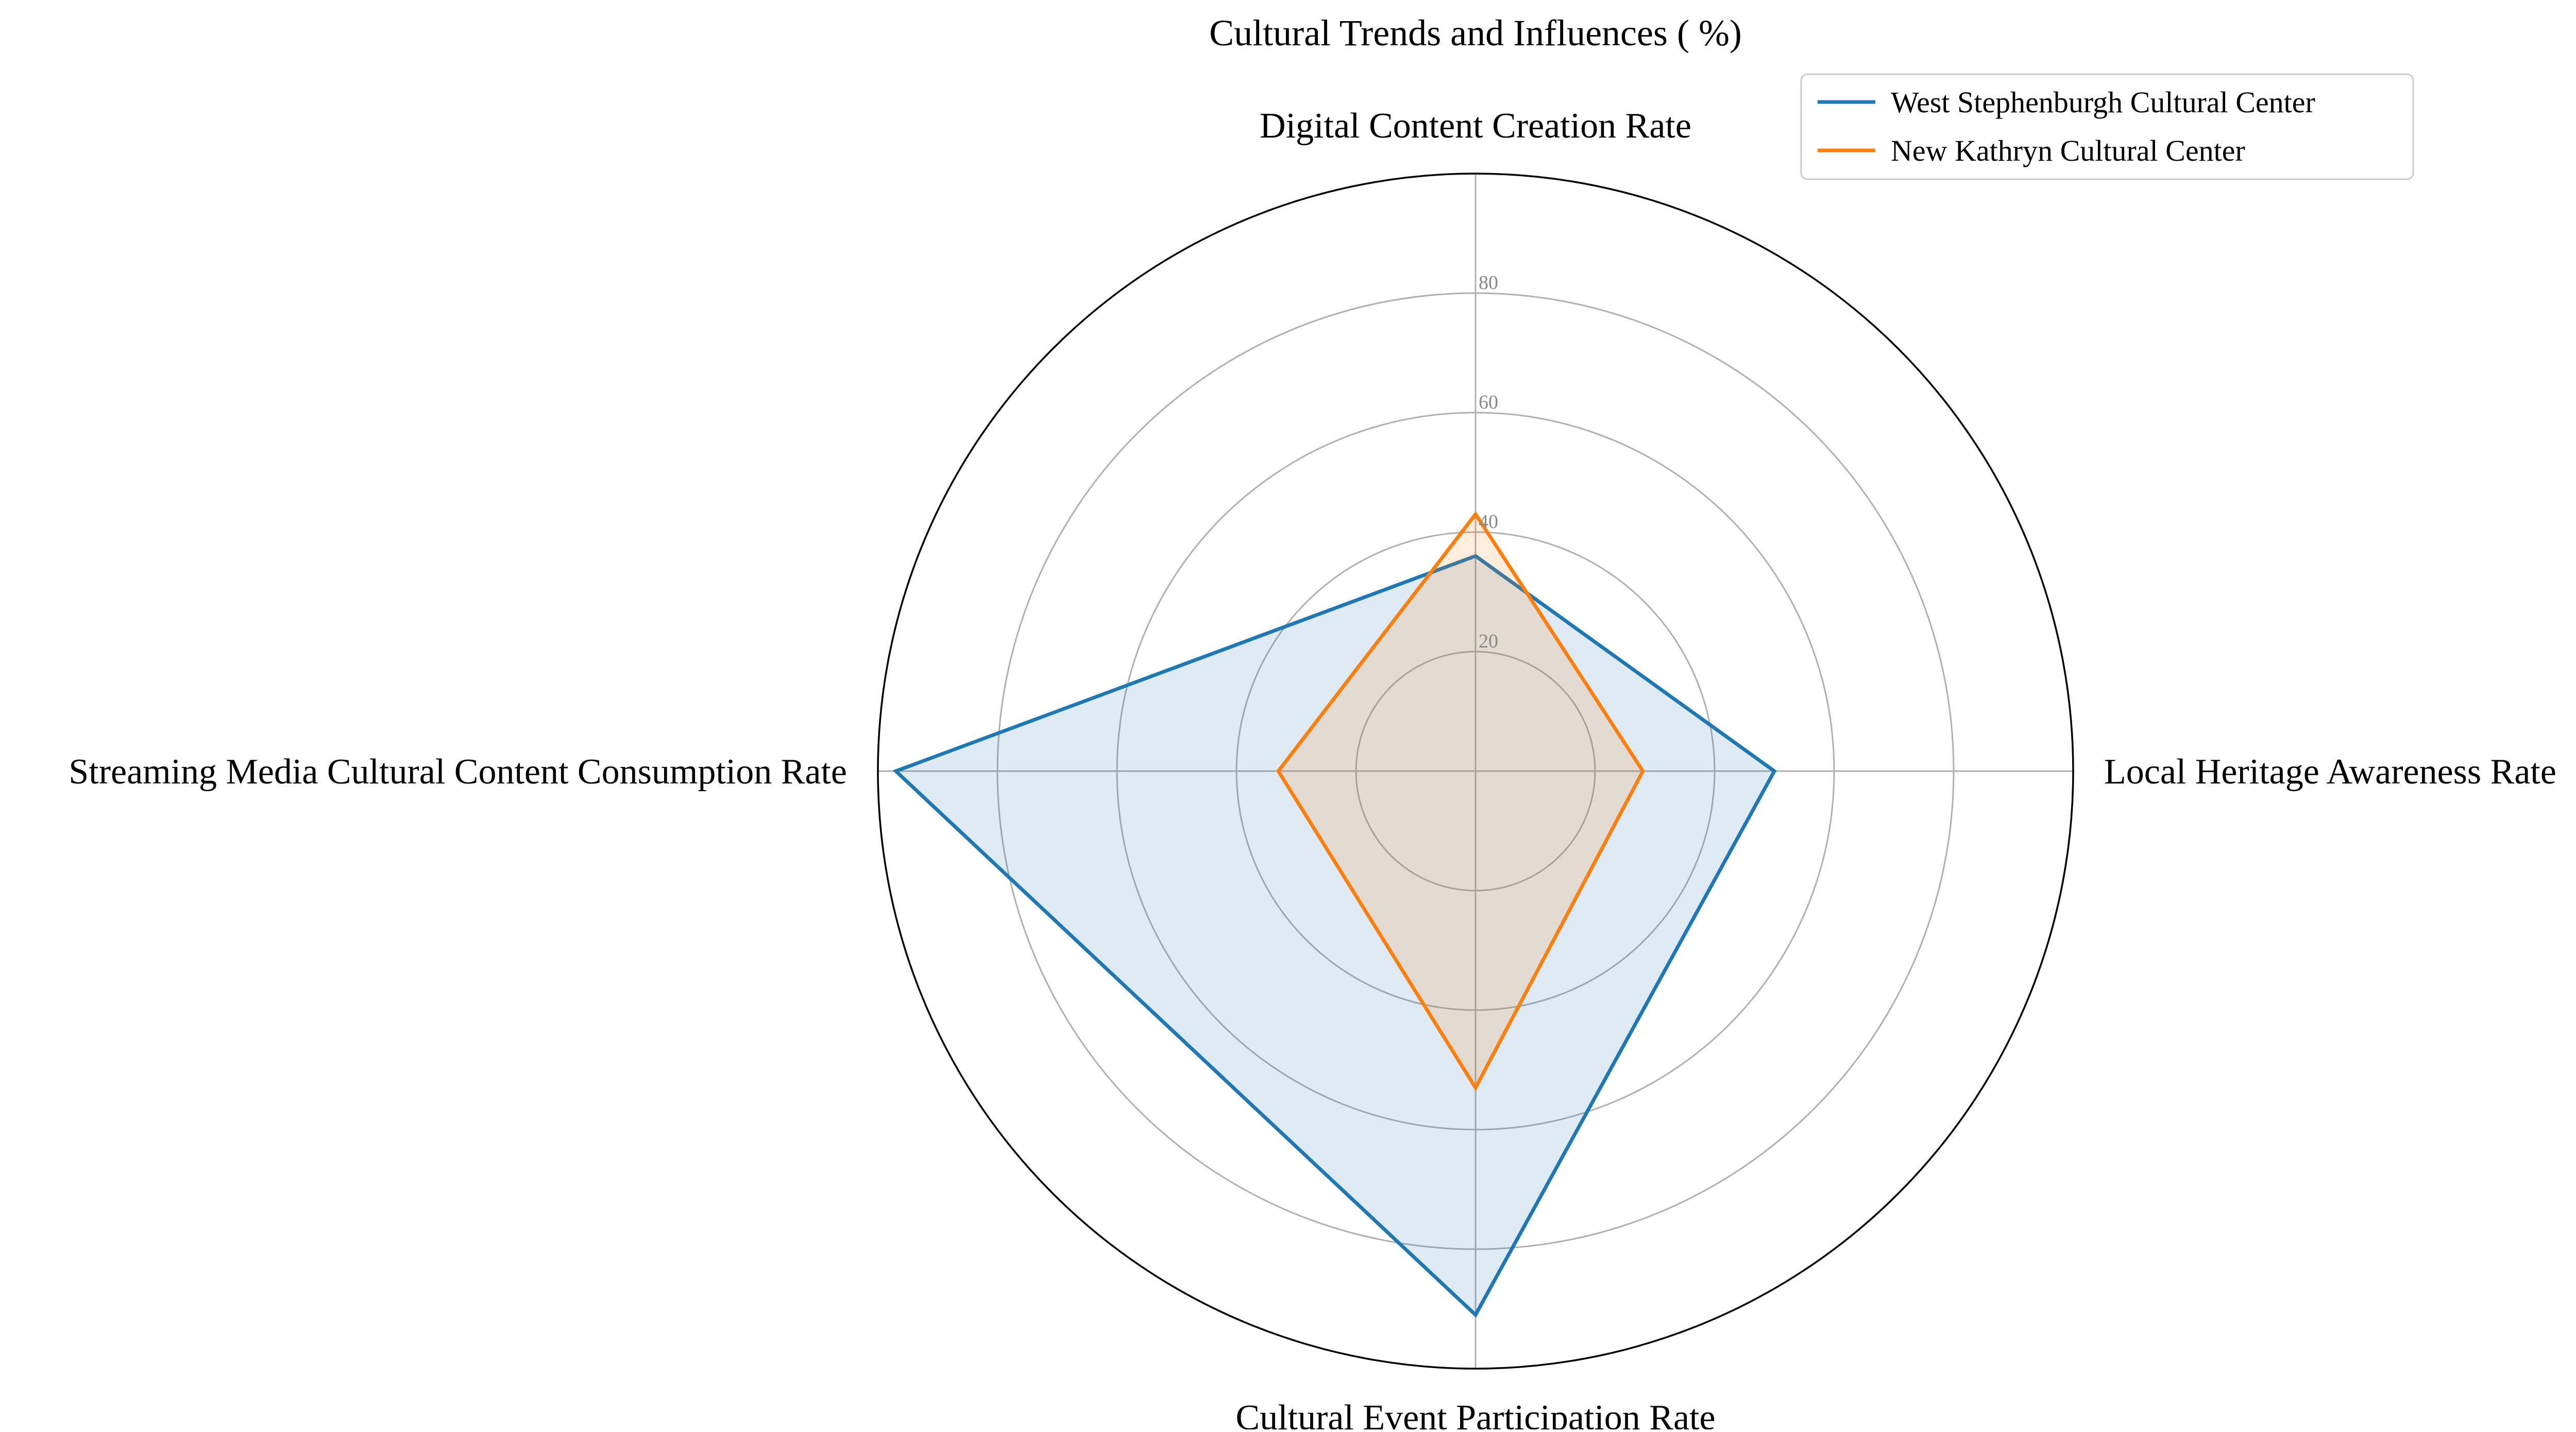 This screenshot has height=1432, width=2576. What do you see at coordinates (2330, 772) in the screenshot?
I see `axis-label: Local Heritage Awareness Rate` at bounding box center [2330, 772].